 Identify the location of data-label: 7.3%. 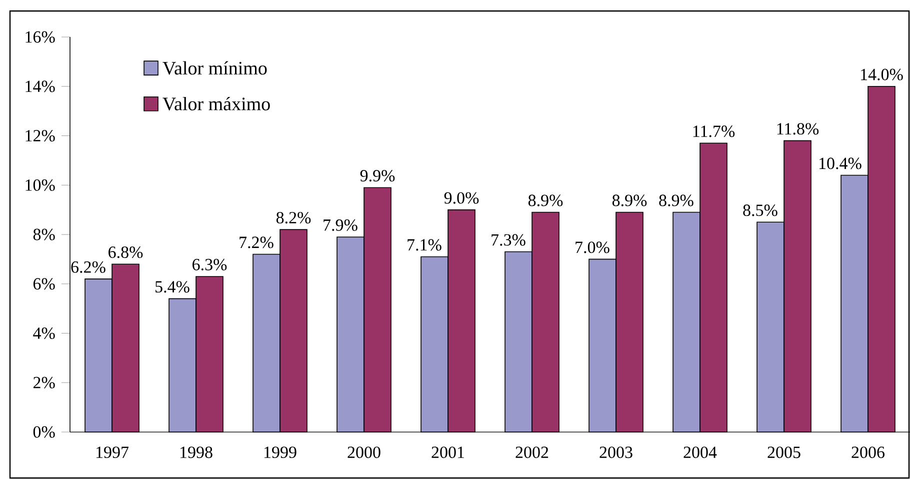
(509, 240).